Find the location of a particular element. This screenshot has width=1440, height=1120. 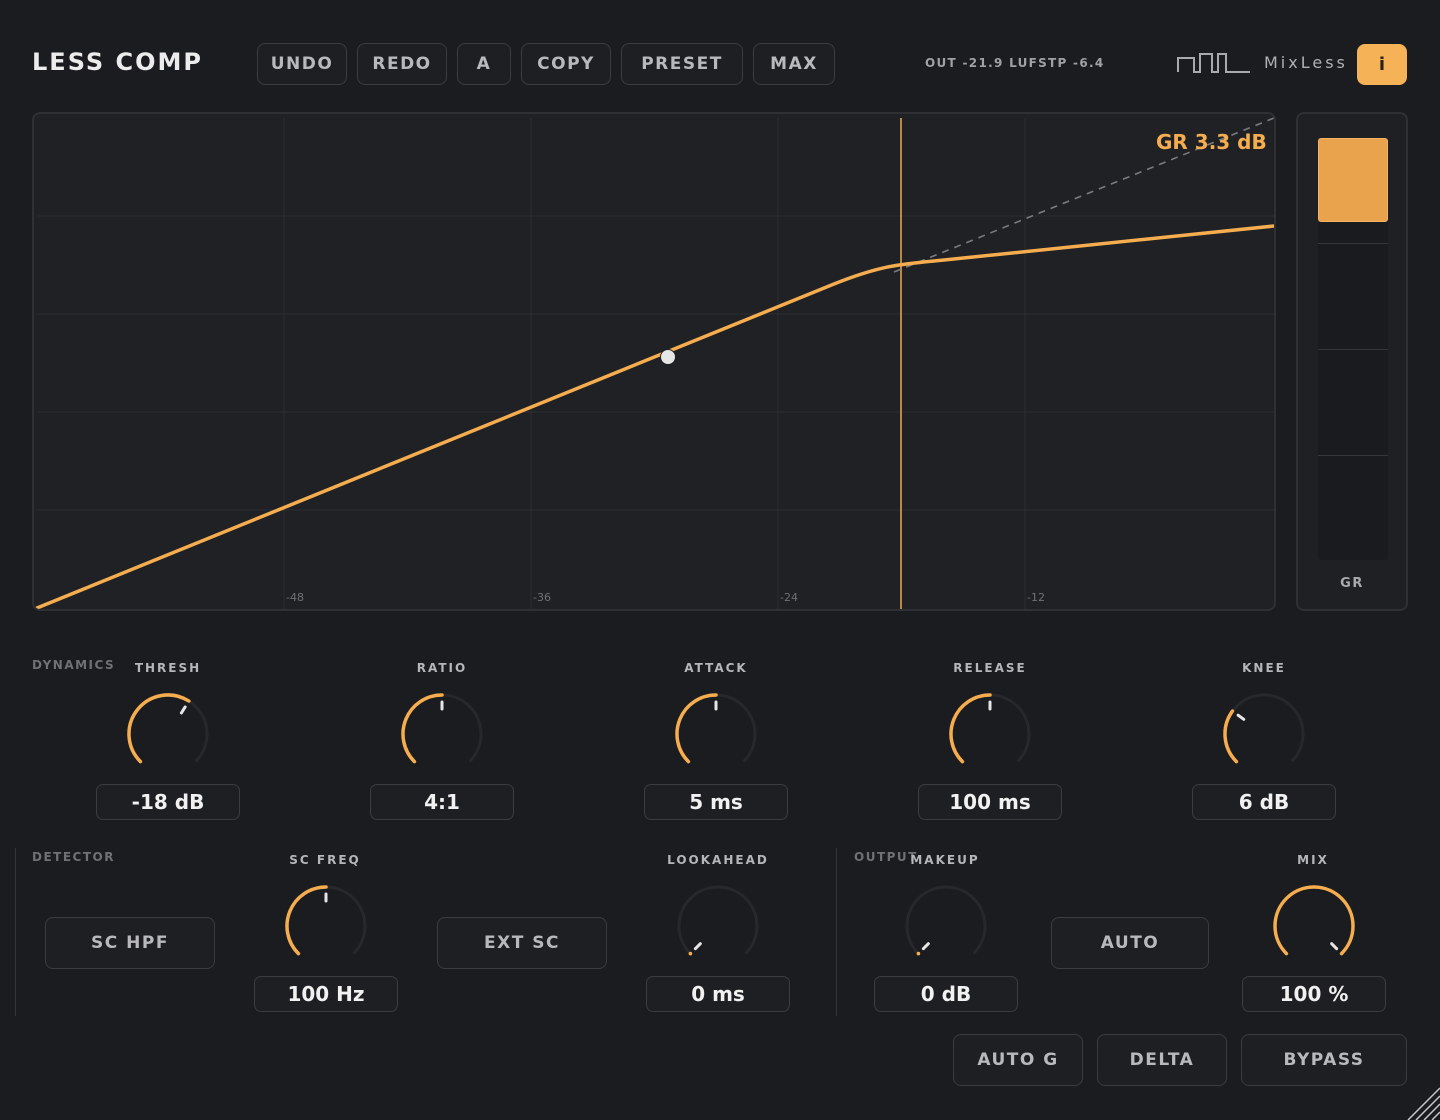

attack-label: ATTACK is located at coordinates (716, 668).